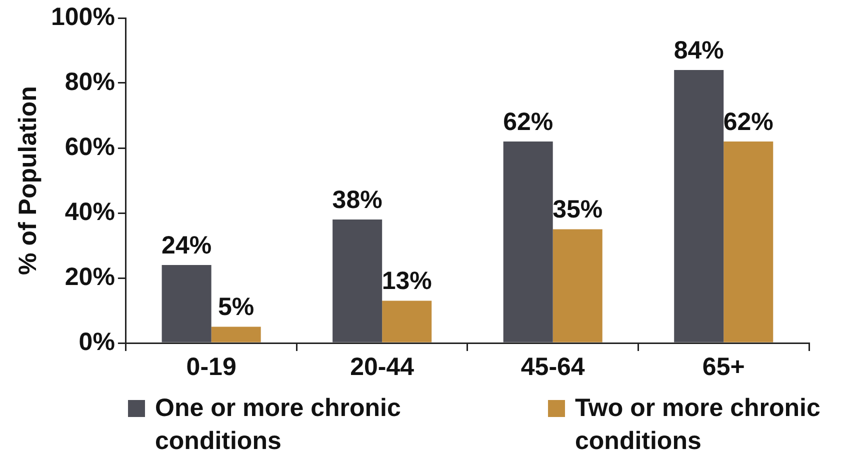  I want to click on legend-label: One or more chronic conditions, so click(278, 425).